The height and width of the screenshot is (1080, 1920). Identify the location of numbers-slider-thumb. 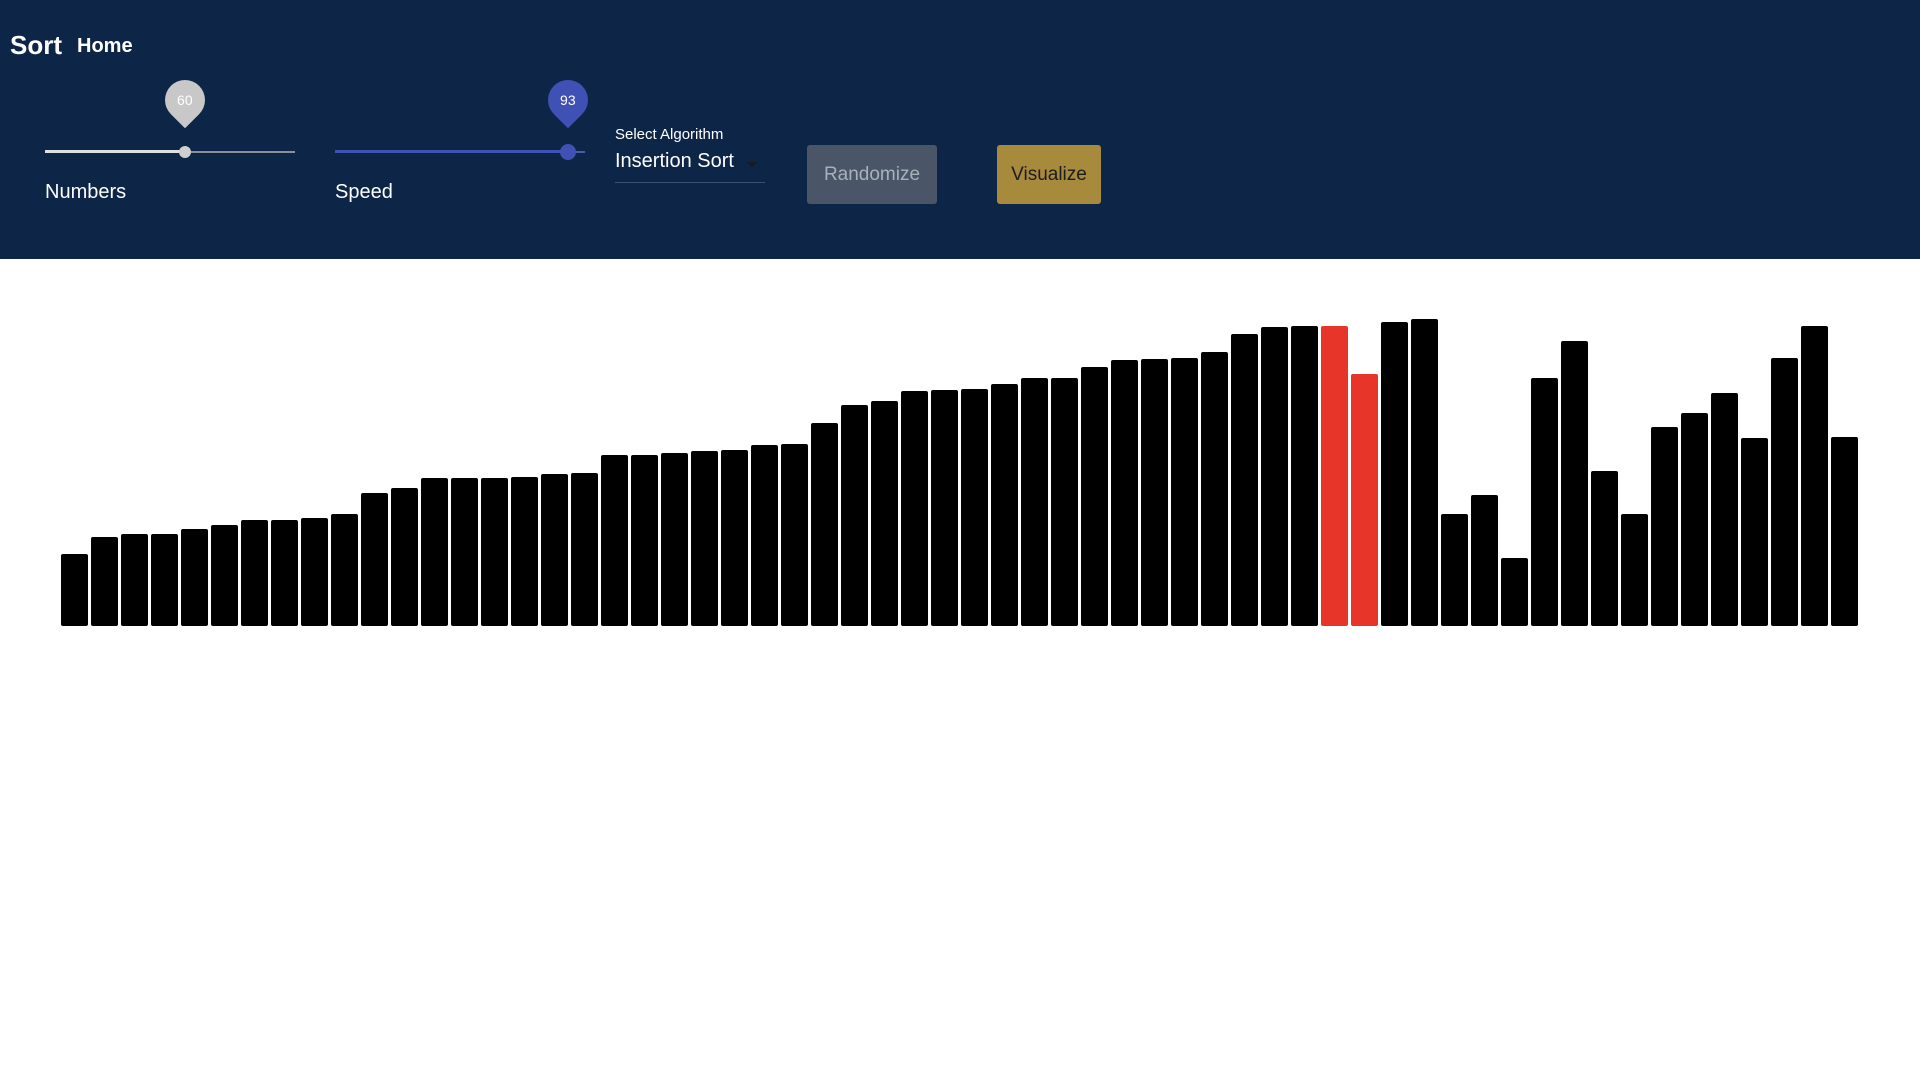
(185, 152).